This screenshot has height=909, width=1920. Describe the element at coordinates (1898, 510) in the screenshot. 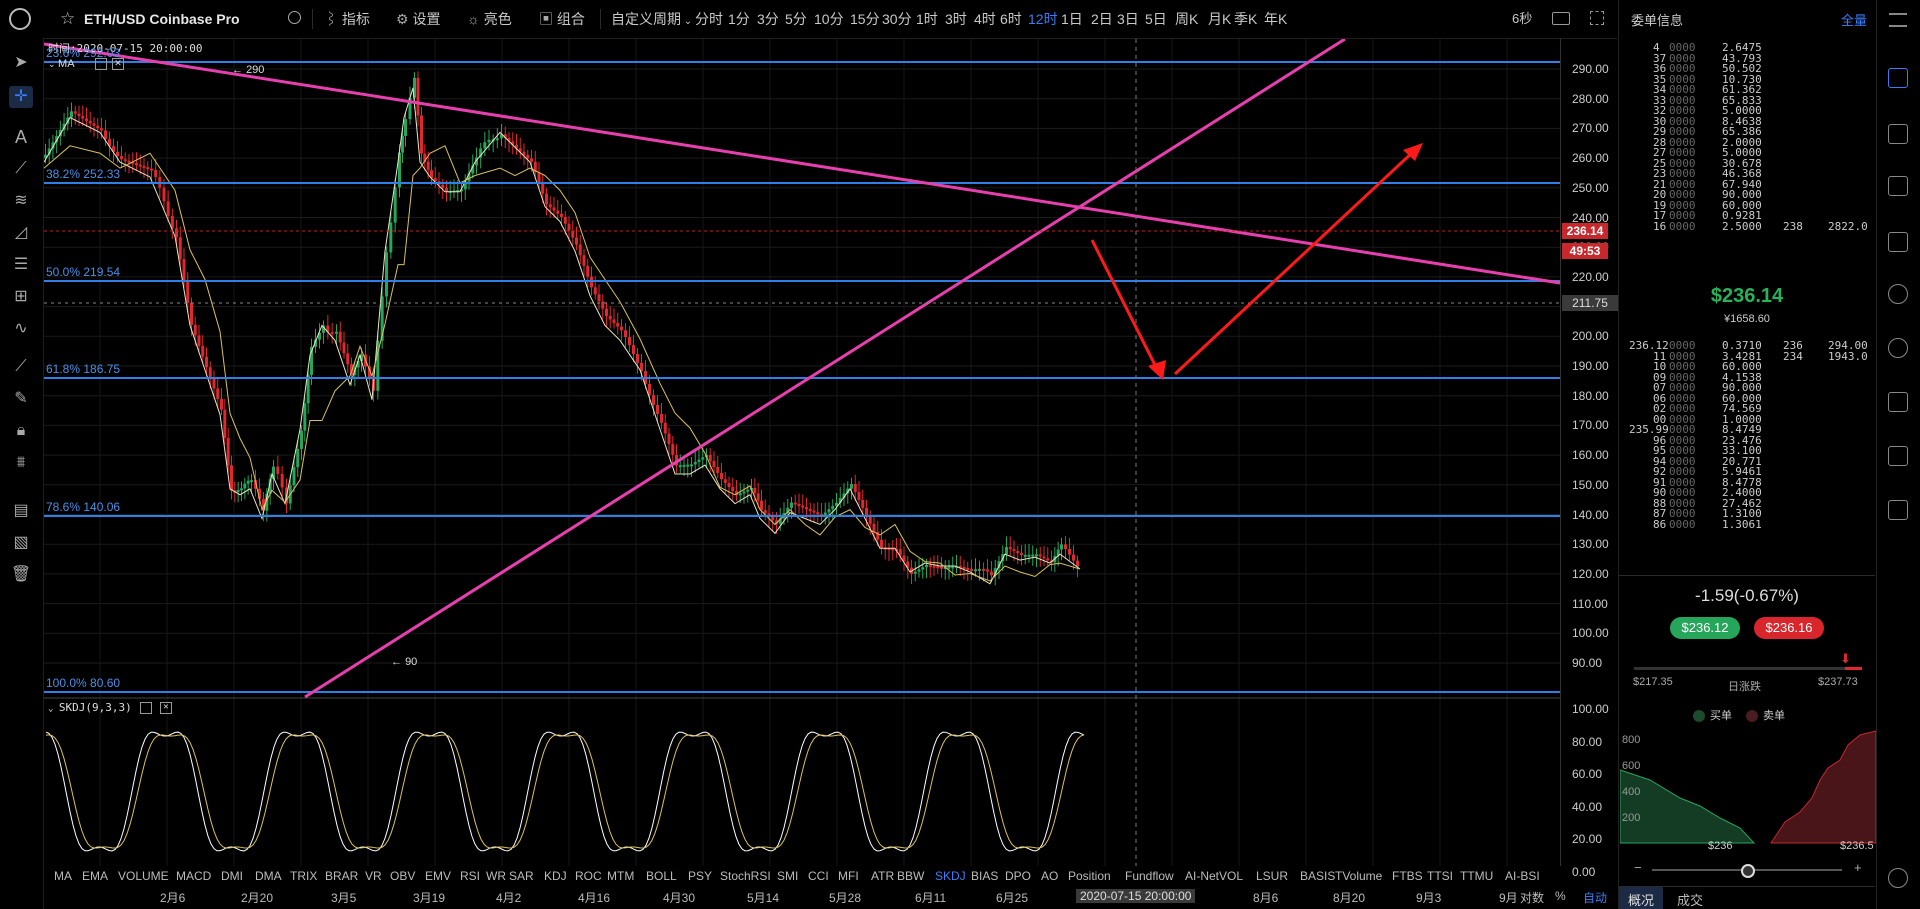

I see `pro-icon` at that location.